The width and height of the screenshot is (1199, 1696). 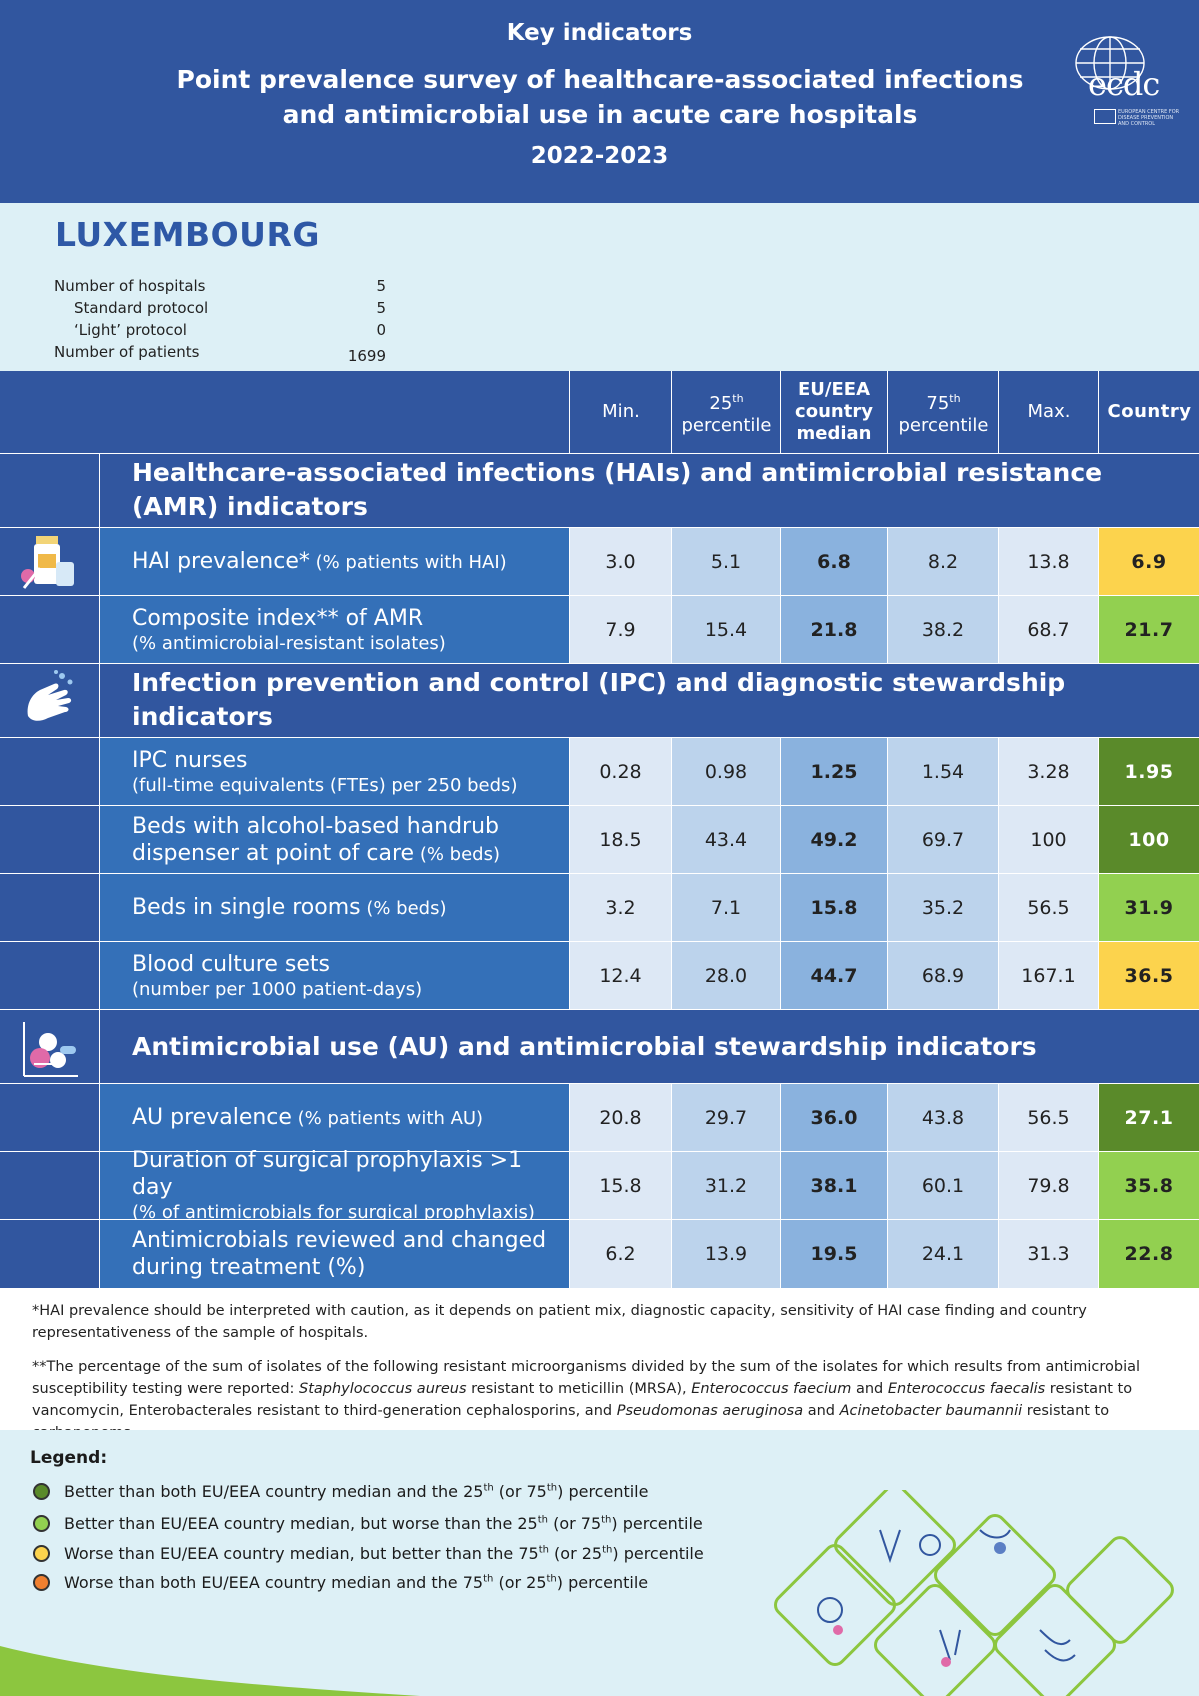 I want to click on value-country: 1.95, so click(x=1148, y=772).